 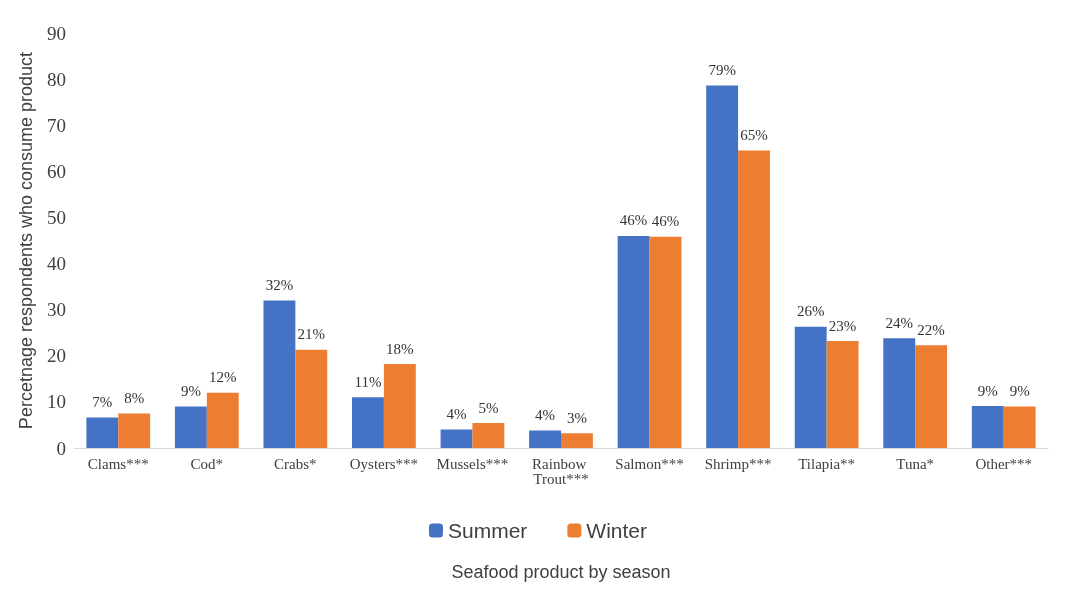 I want to click on data-label: 32%, so click(x=279, y=284).